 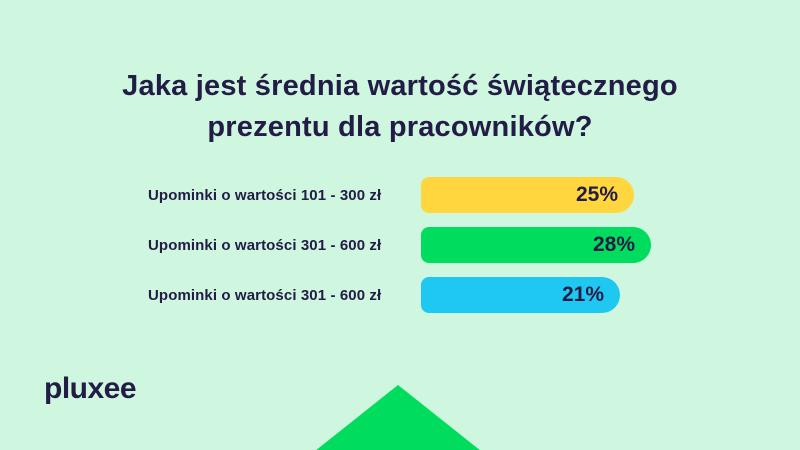 I want to click on bar-value-label-3: 21%, so click(x=582, y=294).